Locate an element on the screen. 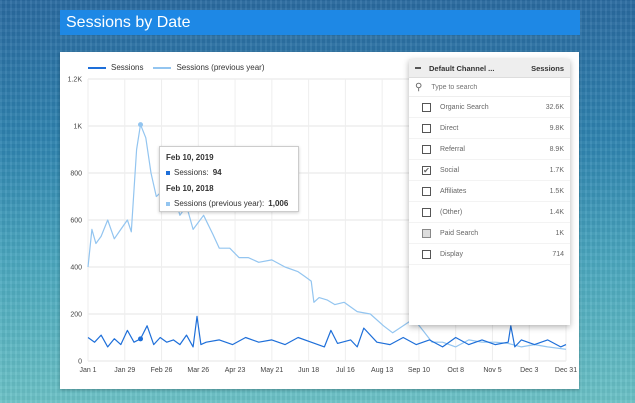 This screenshot has height=403, width=635. y-tick-label: 400 is located at coordinates (76, 268).